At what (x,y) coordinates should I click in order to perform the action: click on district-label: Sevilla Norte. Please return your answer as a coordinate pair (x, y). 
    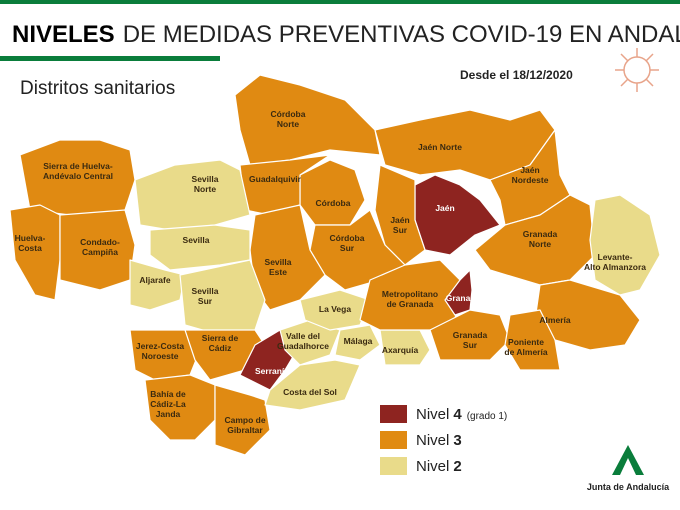
    Looking at the image, I should click on (205, 184).